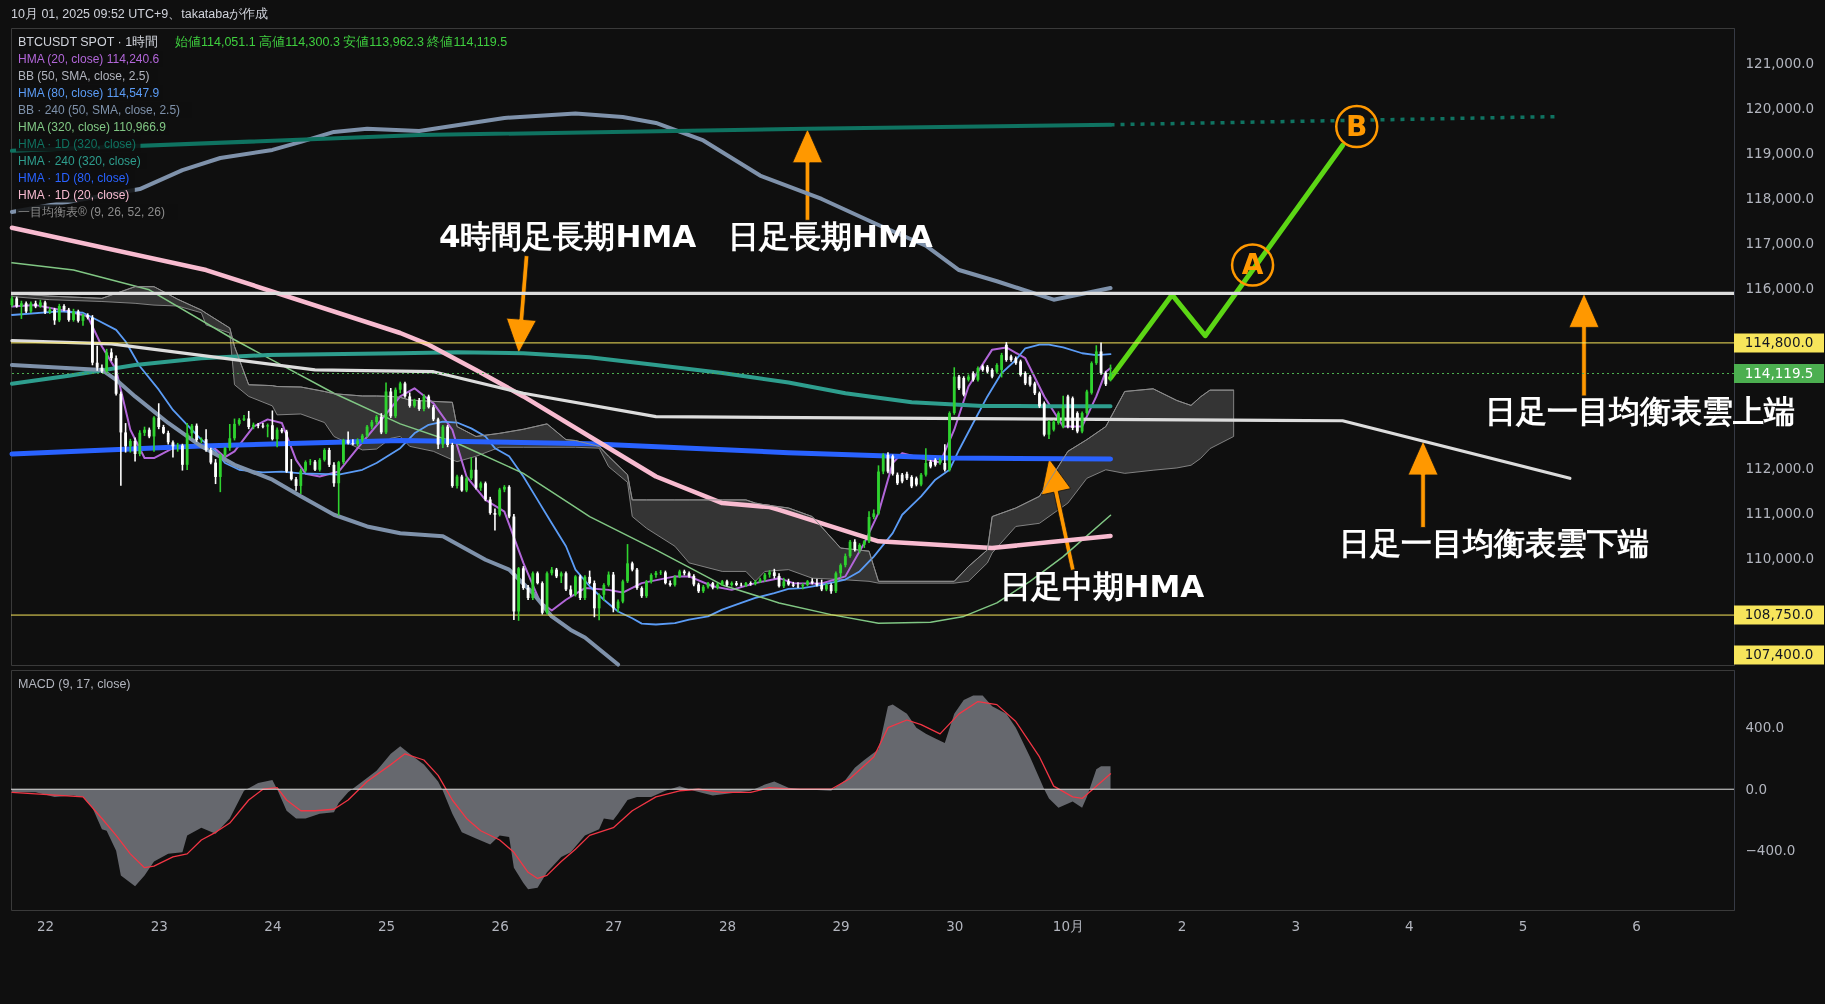  I want to click on annotation: 日足一目均衡表雲下端, so click(1494, 542).